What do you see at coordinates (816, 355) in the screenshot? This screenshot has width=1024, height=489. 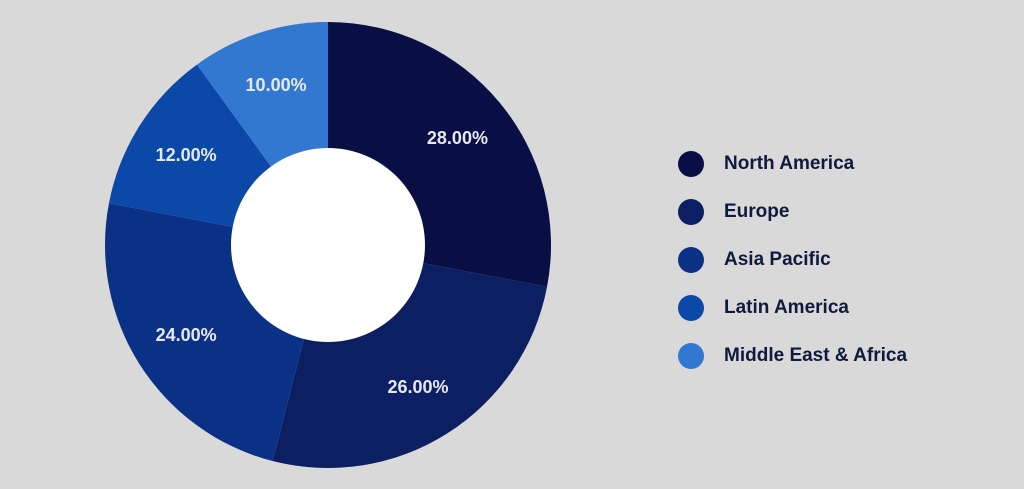 I see `legend-label: Middle East & Africa` at bounding box center [816, 355].